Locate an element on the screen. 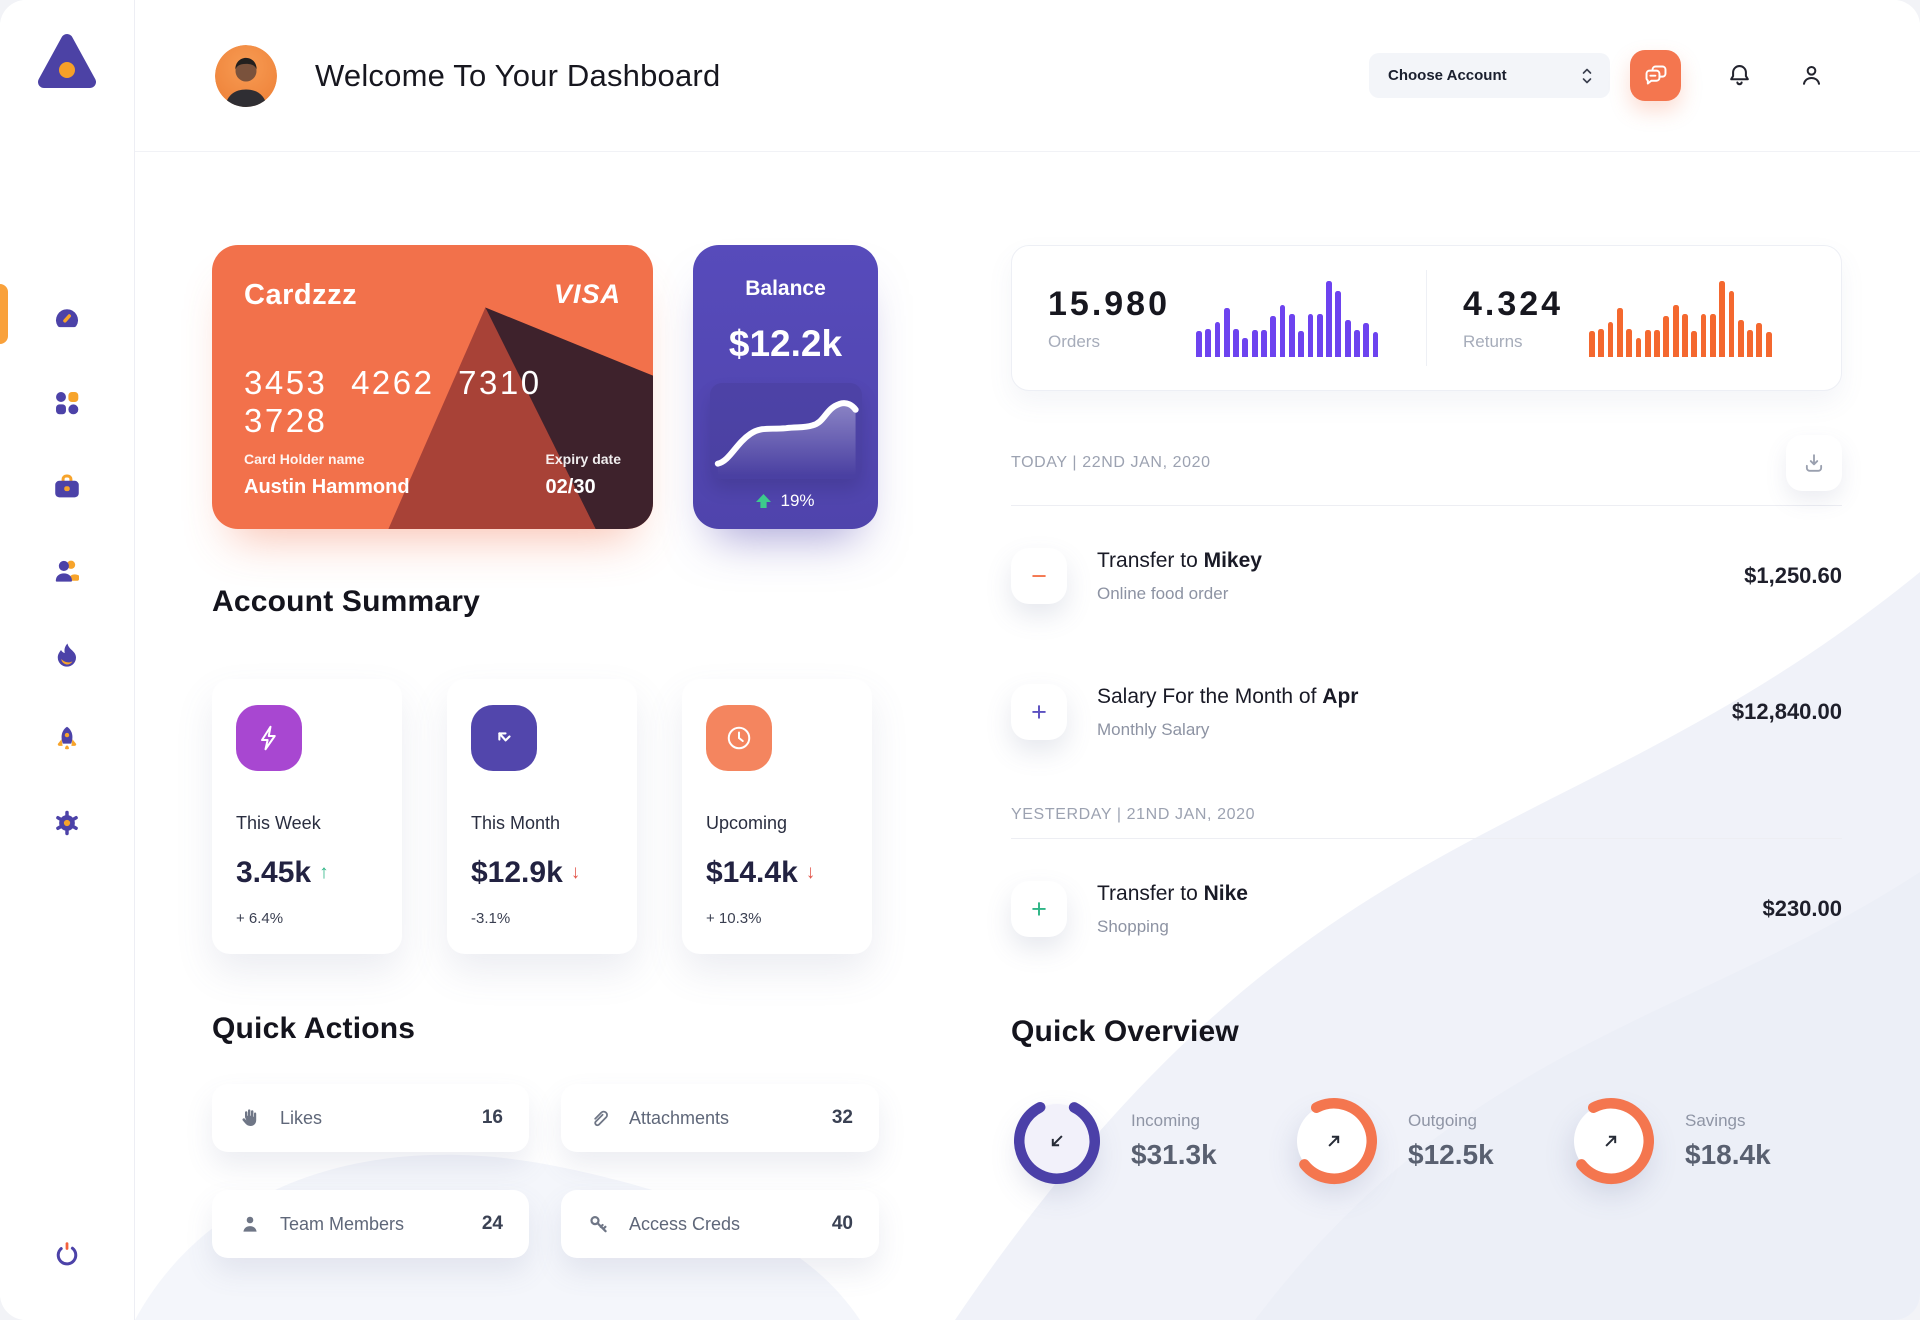 The image size is (1920, 1320). overview-savings: Savings $18.4k is located at coordinates (1703, 1141).